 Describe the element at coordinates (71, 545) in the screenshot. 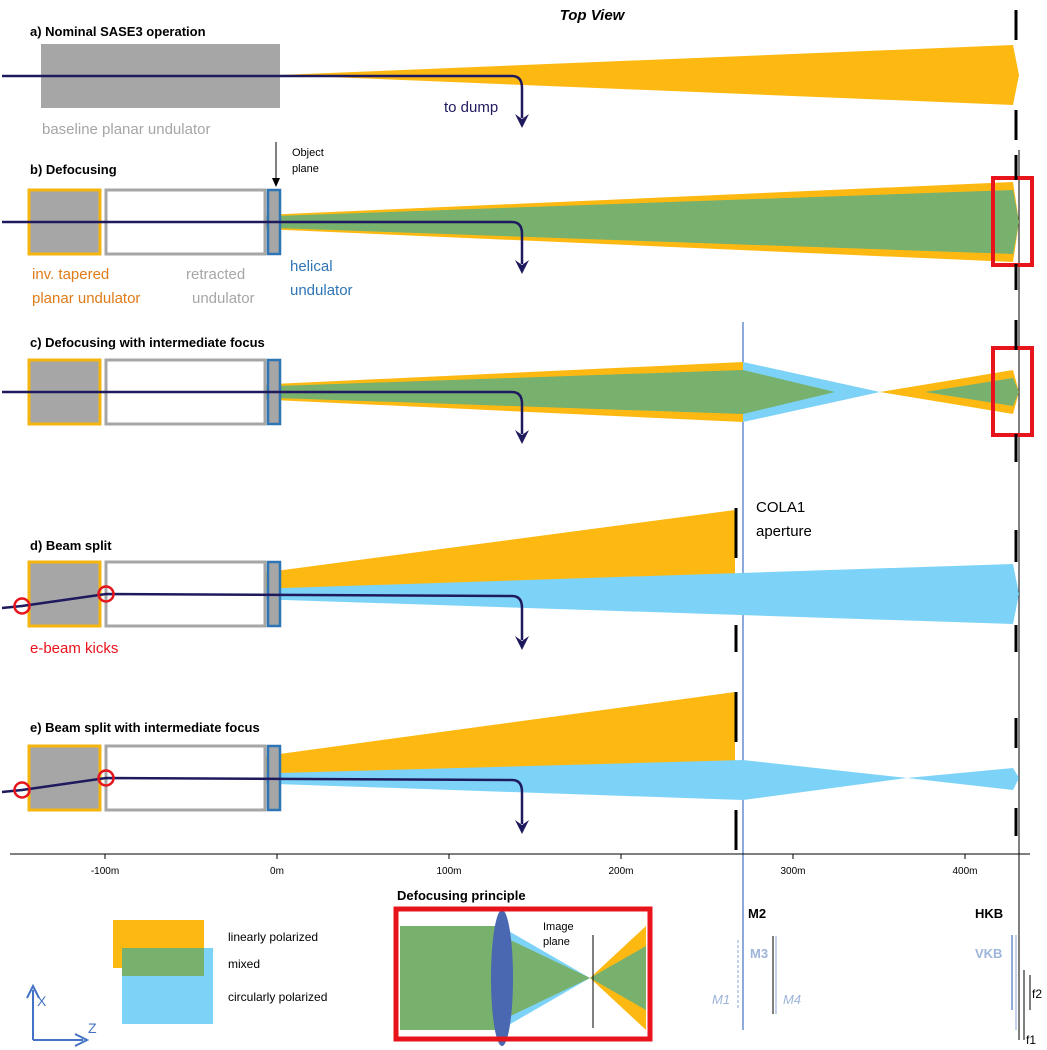

I see `panel-d-label: d) Beam split` at that location.